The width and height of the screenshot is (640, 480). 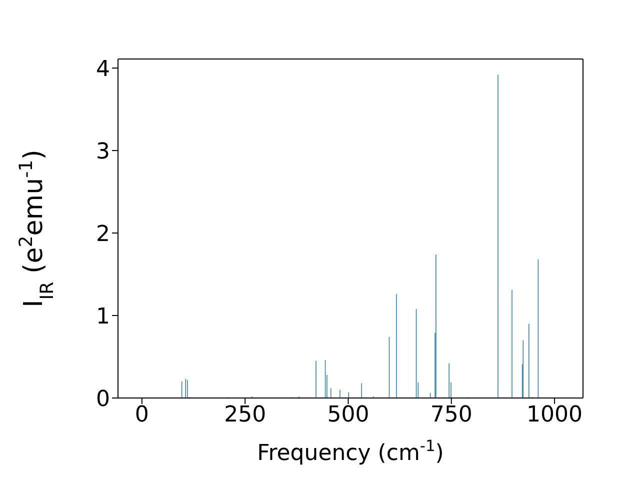 I want to click on x-tick-label: 0, so click(x=141, y=415).